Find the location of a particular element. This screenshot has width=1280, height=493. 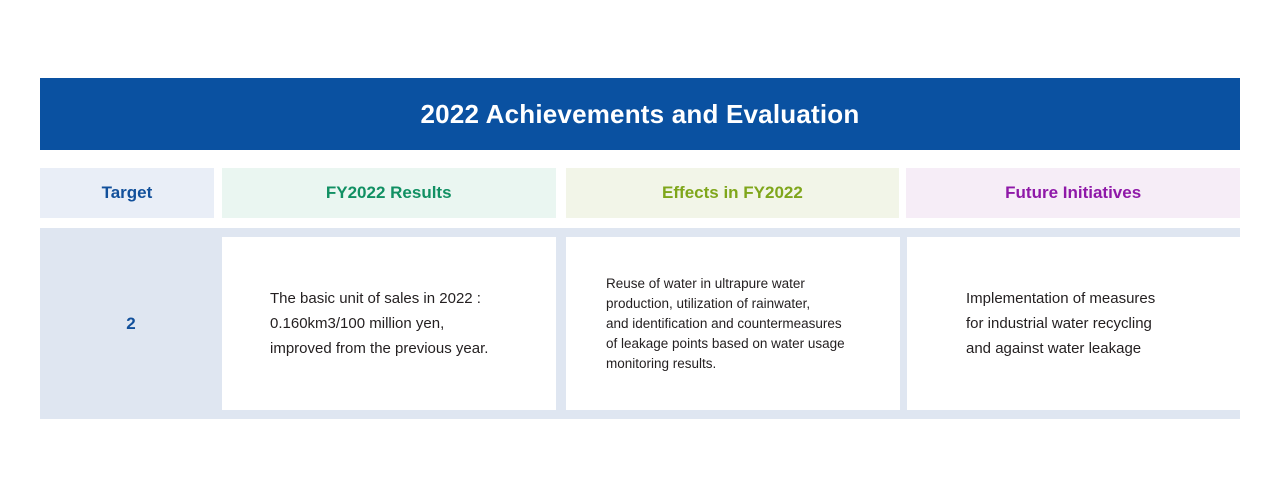

column-header-future-initiatives: Future Initiatives is located at coordinates (1073, 193).